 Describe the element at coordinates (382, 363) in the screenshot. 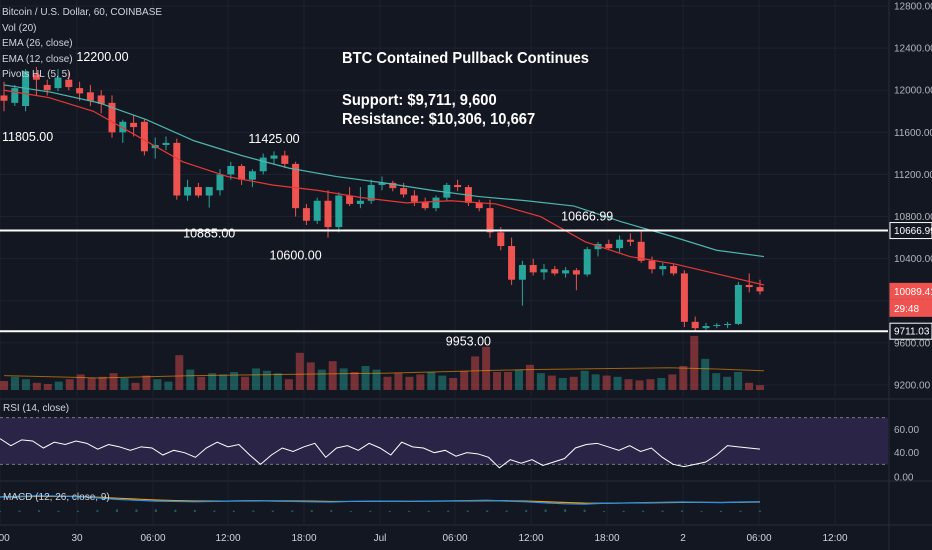

I see `volume-bars` at that location.